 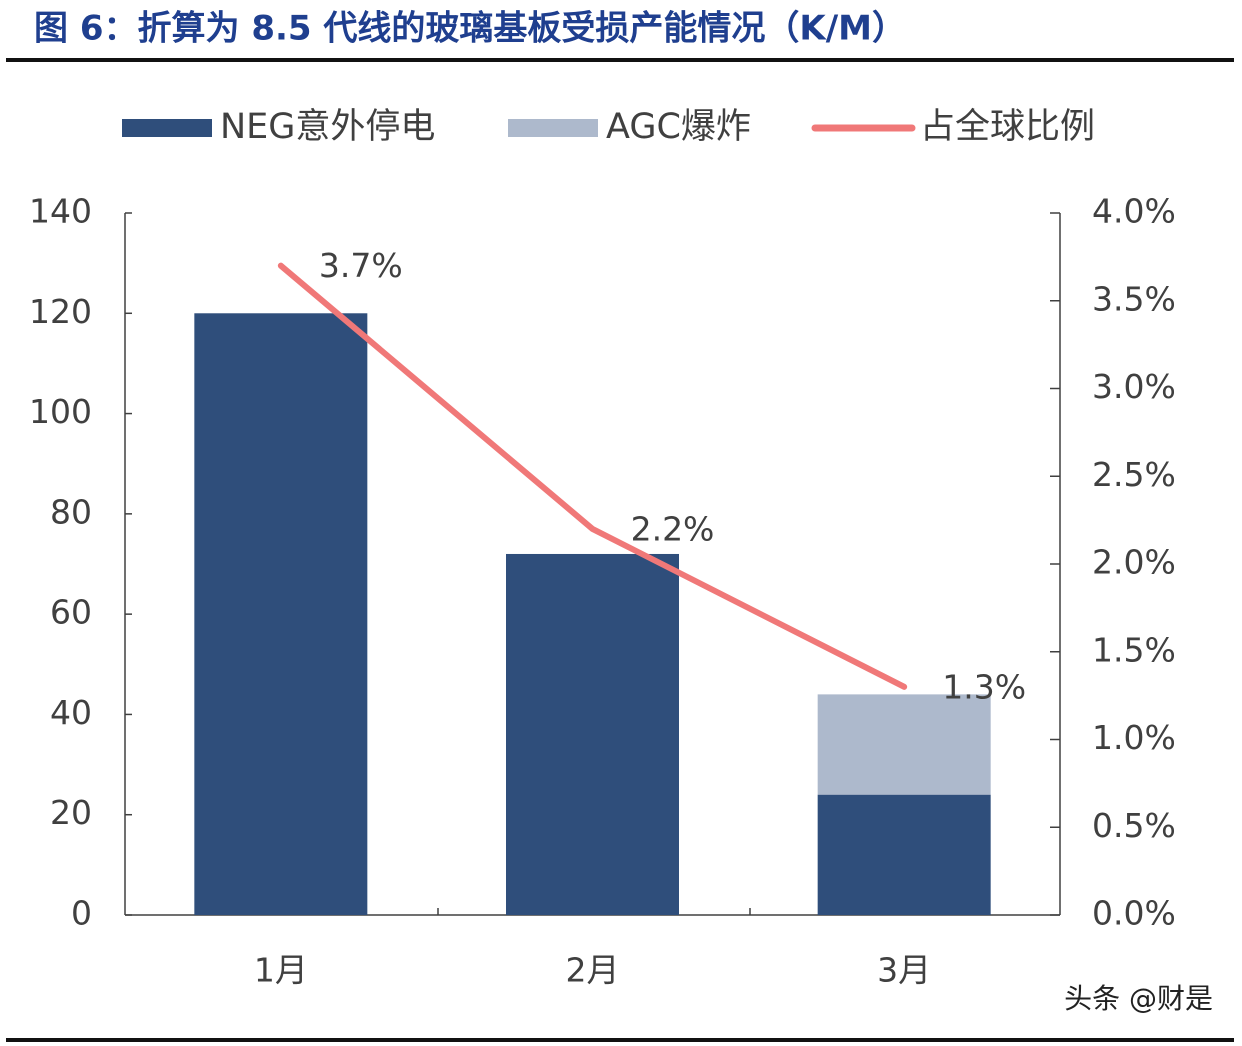 I want to click on y2-tick-label: 3.5%, so click(x=1134, y=298).